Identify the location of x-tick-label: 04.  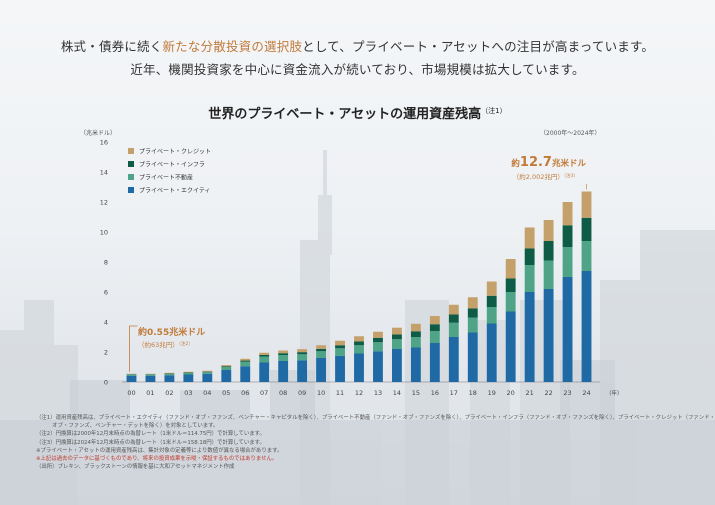
(207, 393).